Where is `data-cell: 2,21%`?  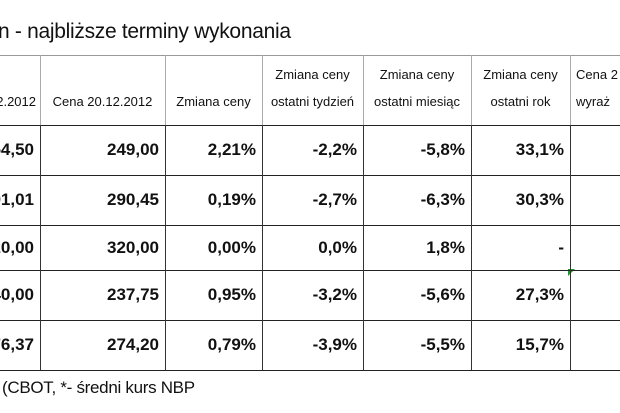
data-cell: 2,21% is located at coordinates (231, 149).